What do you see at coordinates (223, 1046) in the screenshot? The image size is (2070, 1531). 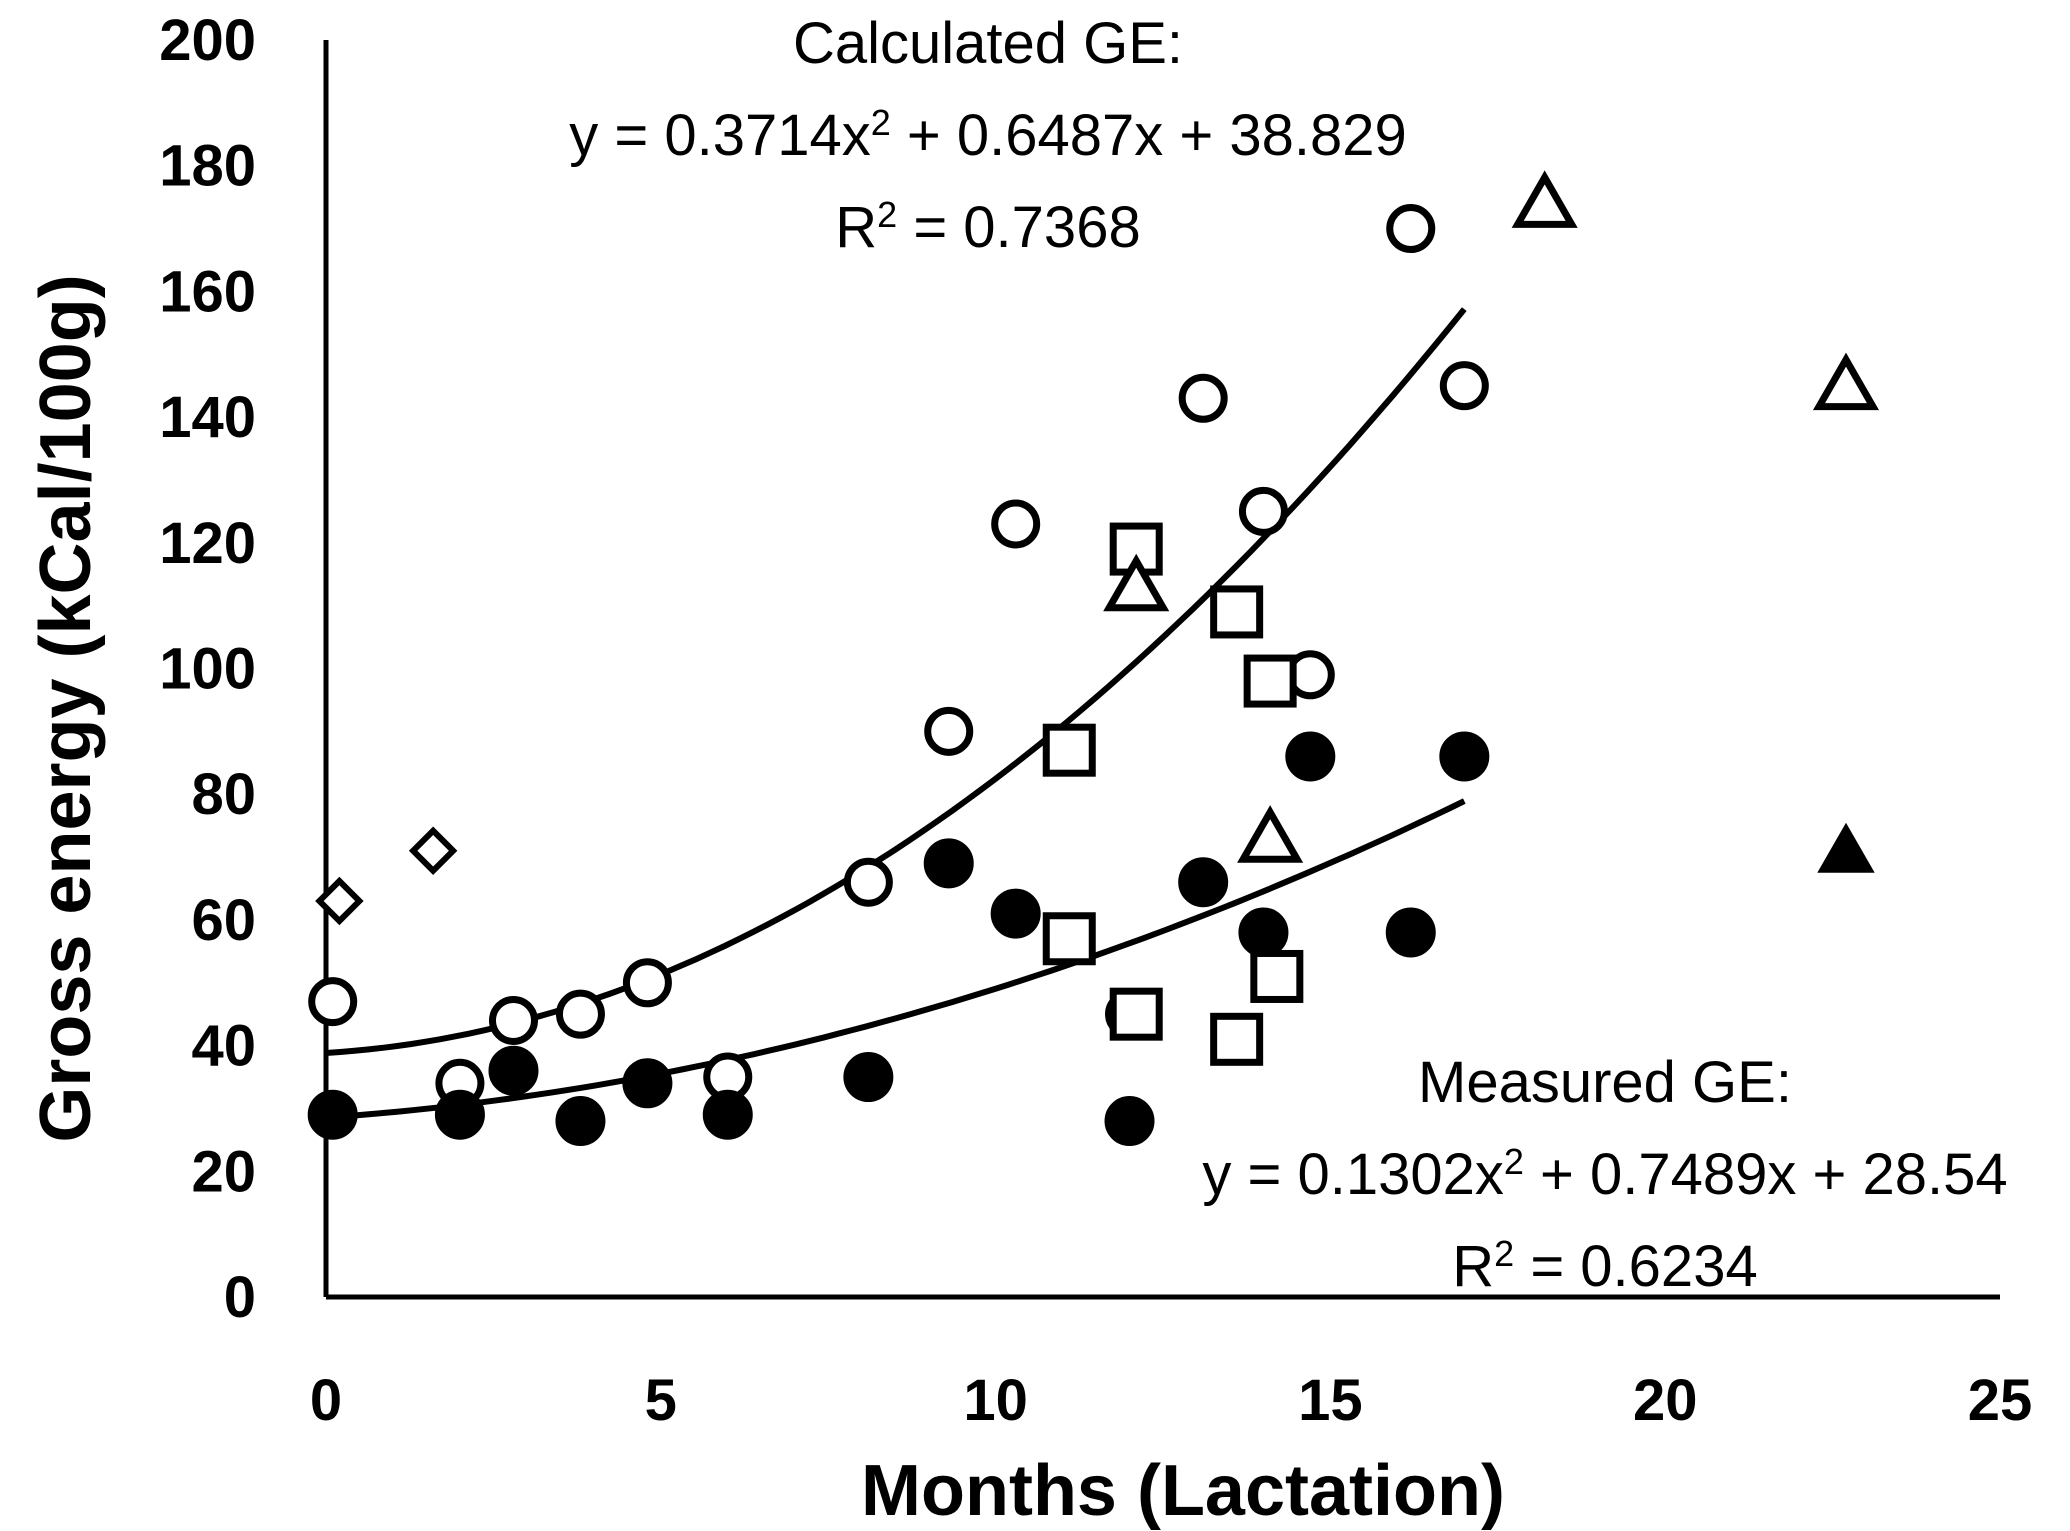 I see `y-tick-label: 40` at bounding box center [223, 1046].